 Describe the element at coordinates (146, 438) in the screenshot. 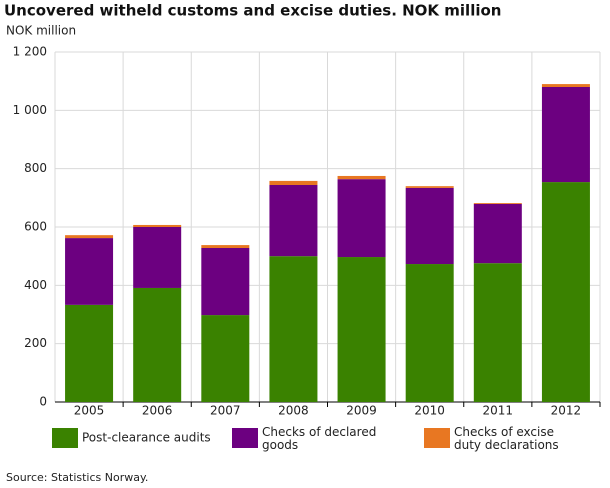

I see `legend-label: Post-clearance audits` at that location.